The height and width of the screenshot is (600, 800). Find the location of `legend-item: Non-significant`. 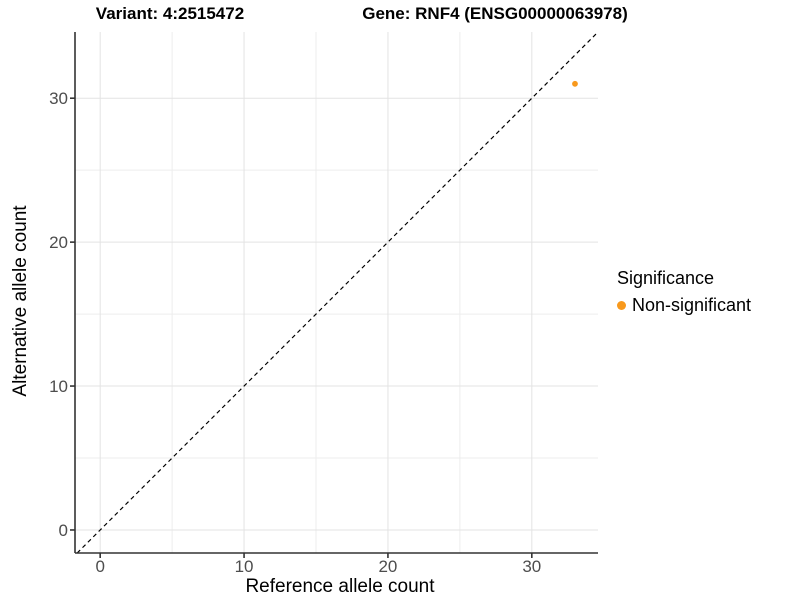

legend-item: Non-significant is located at coordinates (684, 305).